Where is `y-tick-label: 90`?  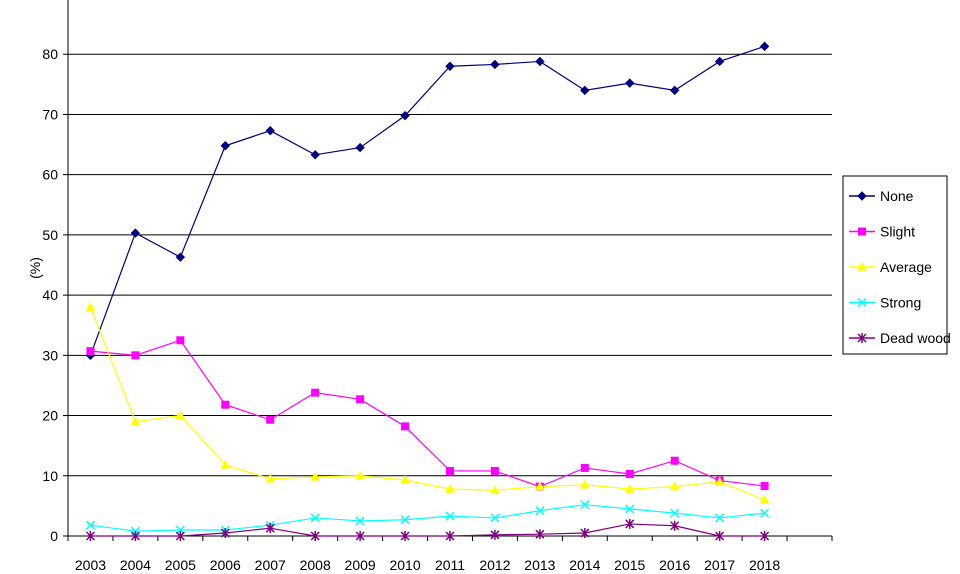 y-tick-label: 90 is located at coordinates (50, 1).